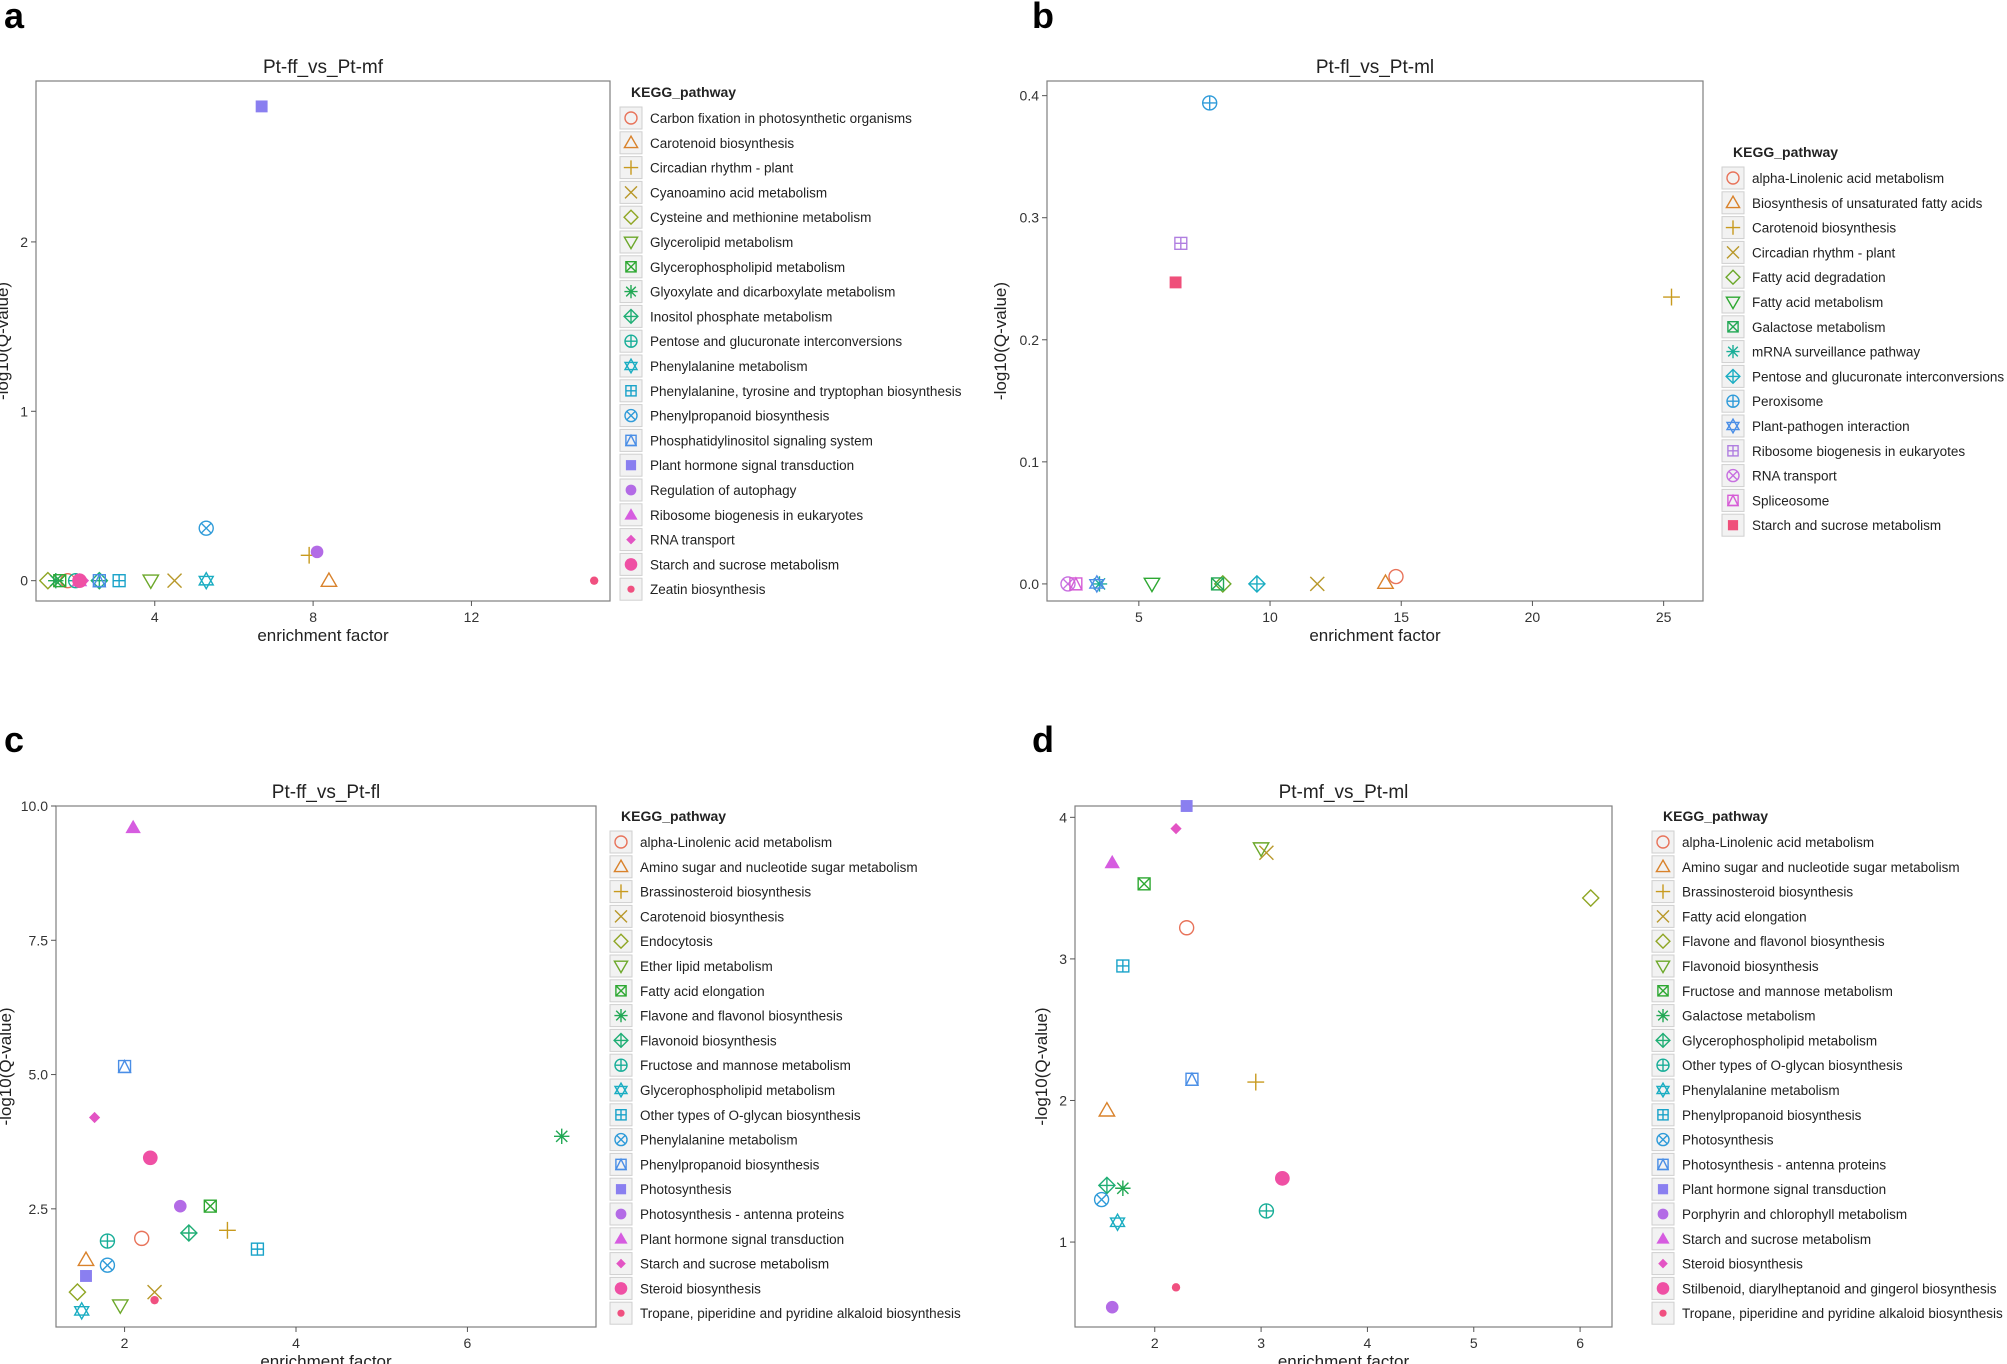 The image size is (2007, 1364). I want to click on legend-label: Cysteine and methionine metabolism, so click(760, 217).